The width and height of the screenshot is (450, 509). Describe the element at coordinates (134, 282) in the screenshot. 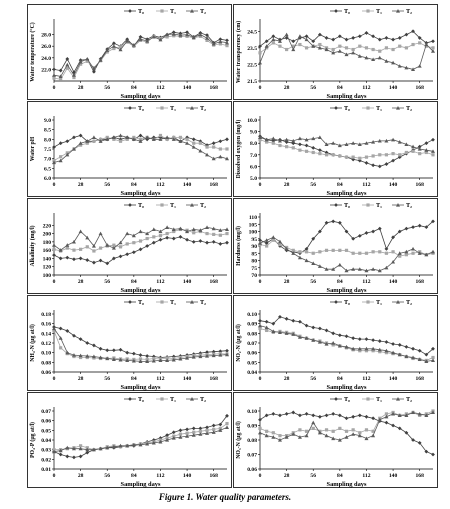

I see `x-tick-label: 84` at that location.